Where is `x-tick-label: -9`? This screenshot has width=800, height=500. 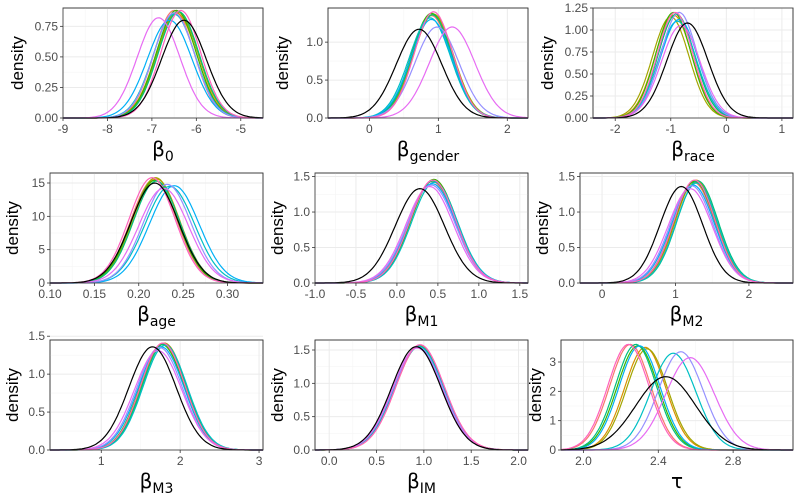
x-tick-label: -9 is located at coordinates (63, 129).